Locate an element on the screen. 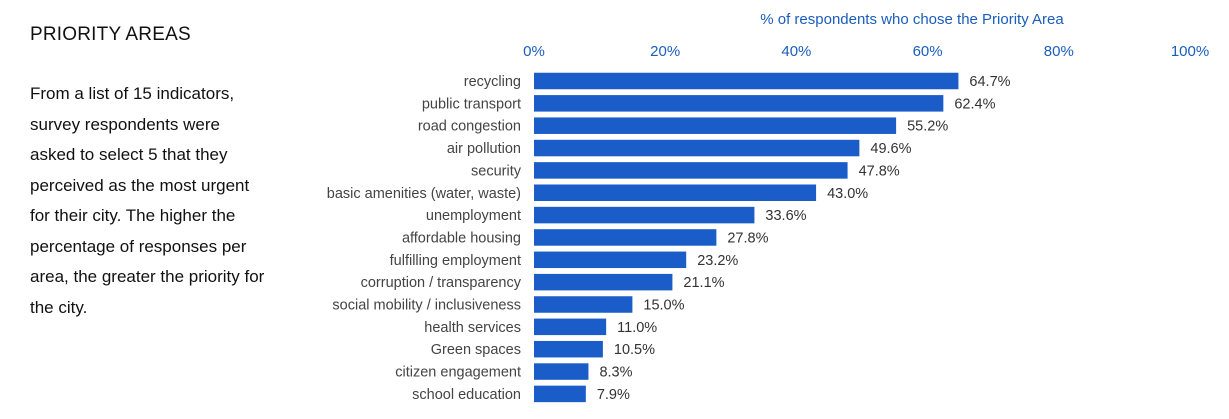 Image resolution: width=1229 pixels, height=419 pixels. tick-label: 40% is located at coordinates (796, 51).